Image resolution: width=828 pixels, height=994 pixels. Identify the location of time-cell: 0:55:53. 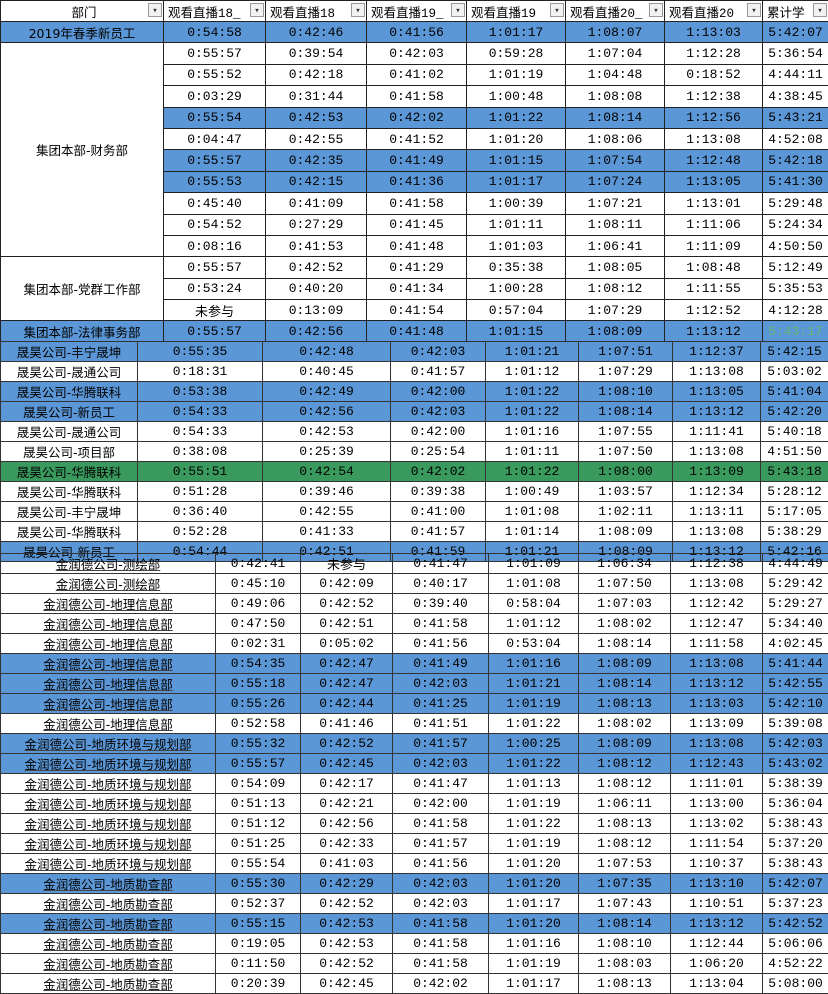
(215, 181).